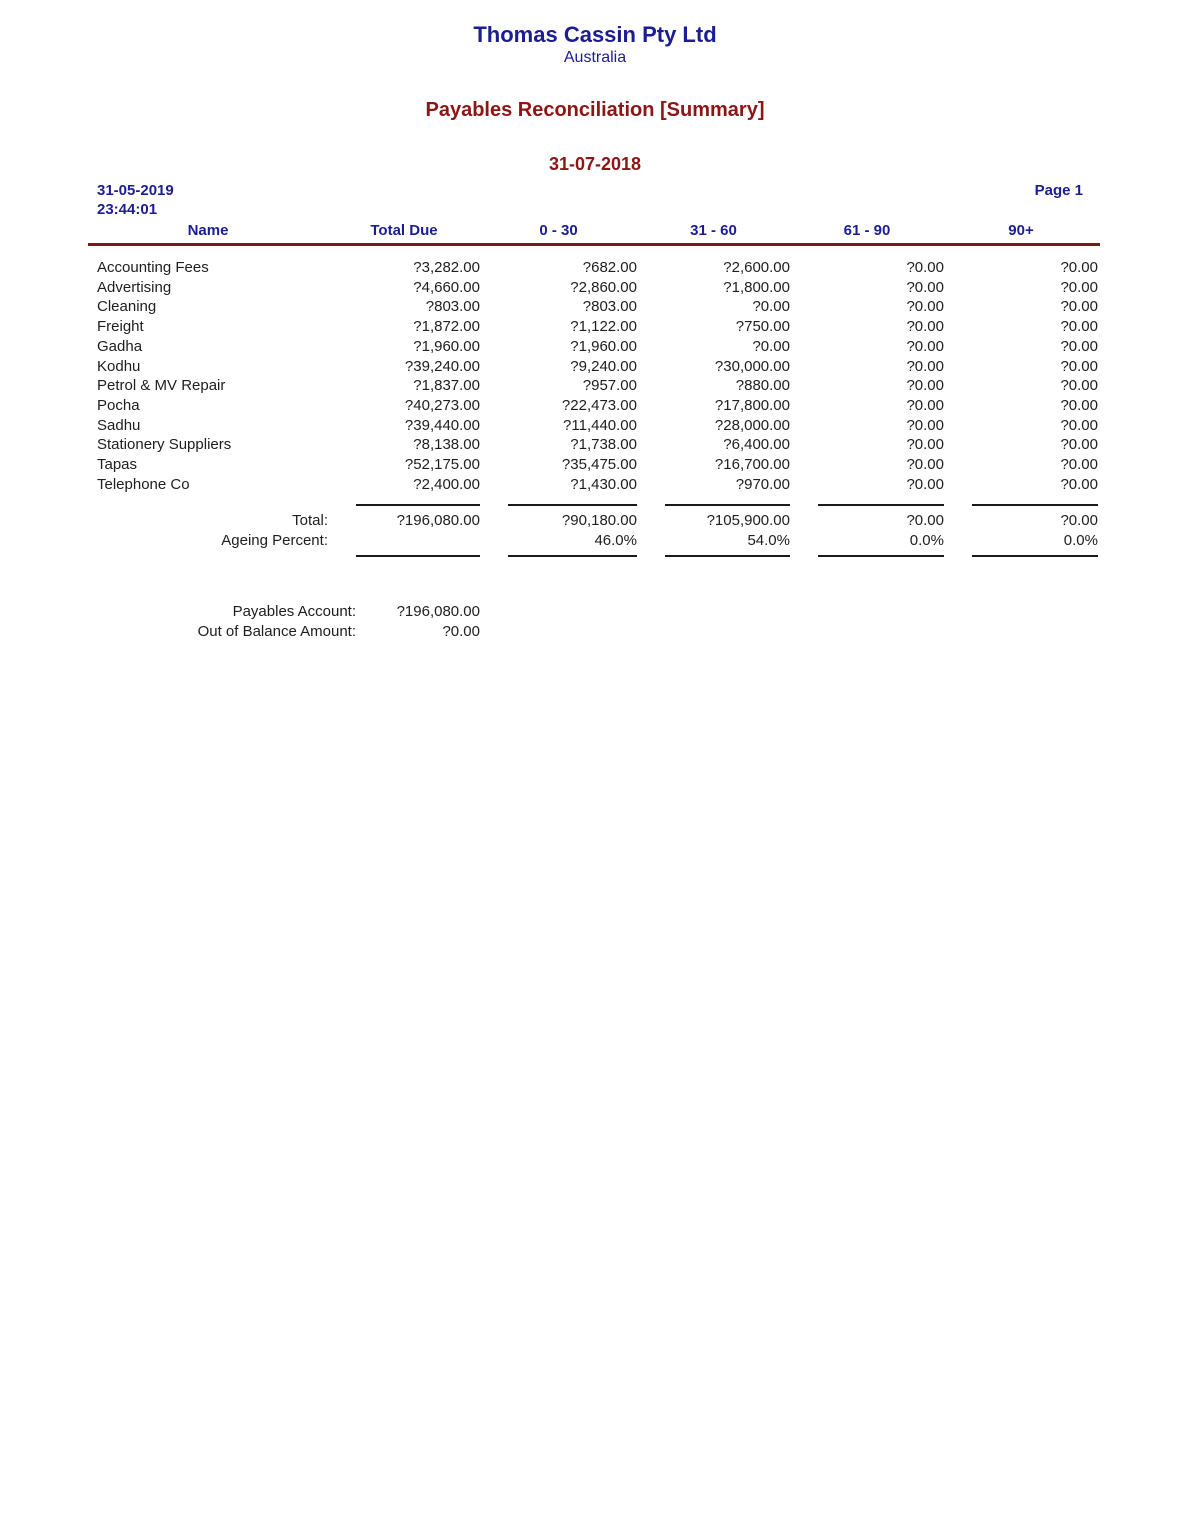 This screenshot has height=1540, width=1190. What do you see at coordinates (127, 307) in the screenshot?
I see `row-name: Cleaning` at bounding box center [127, 307].